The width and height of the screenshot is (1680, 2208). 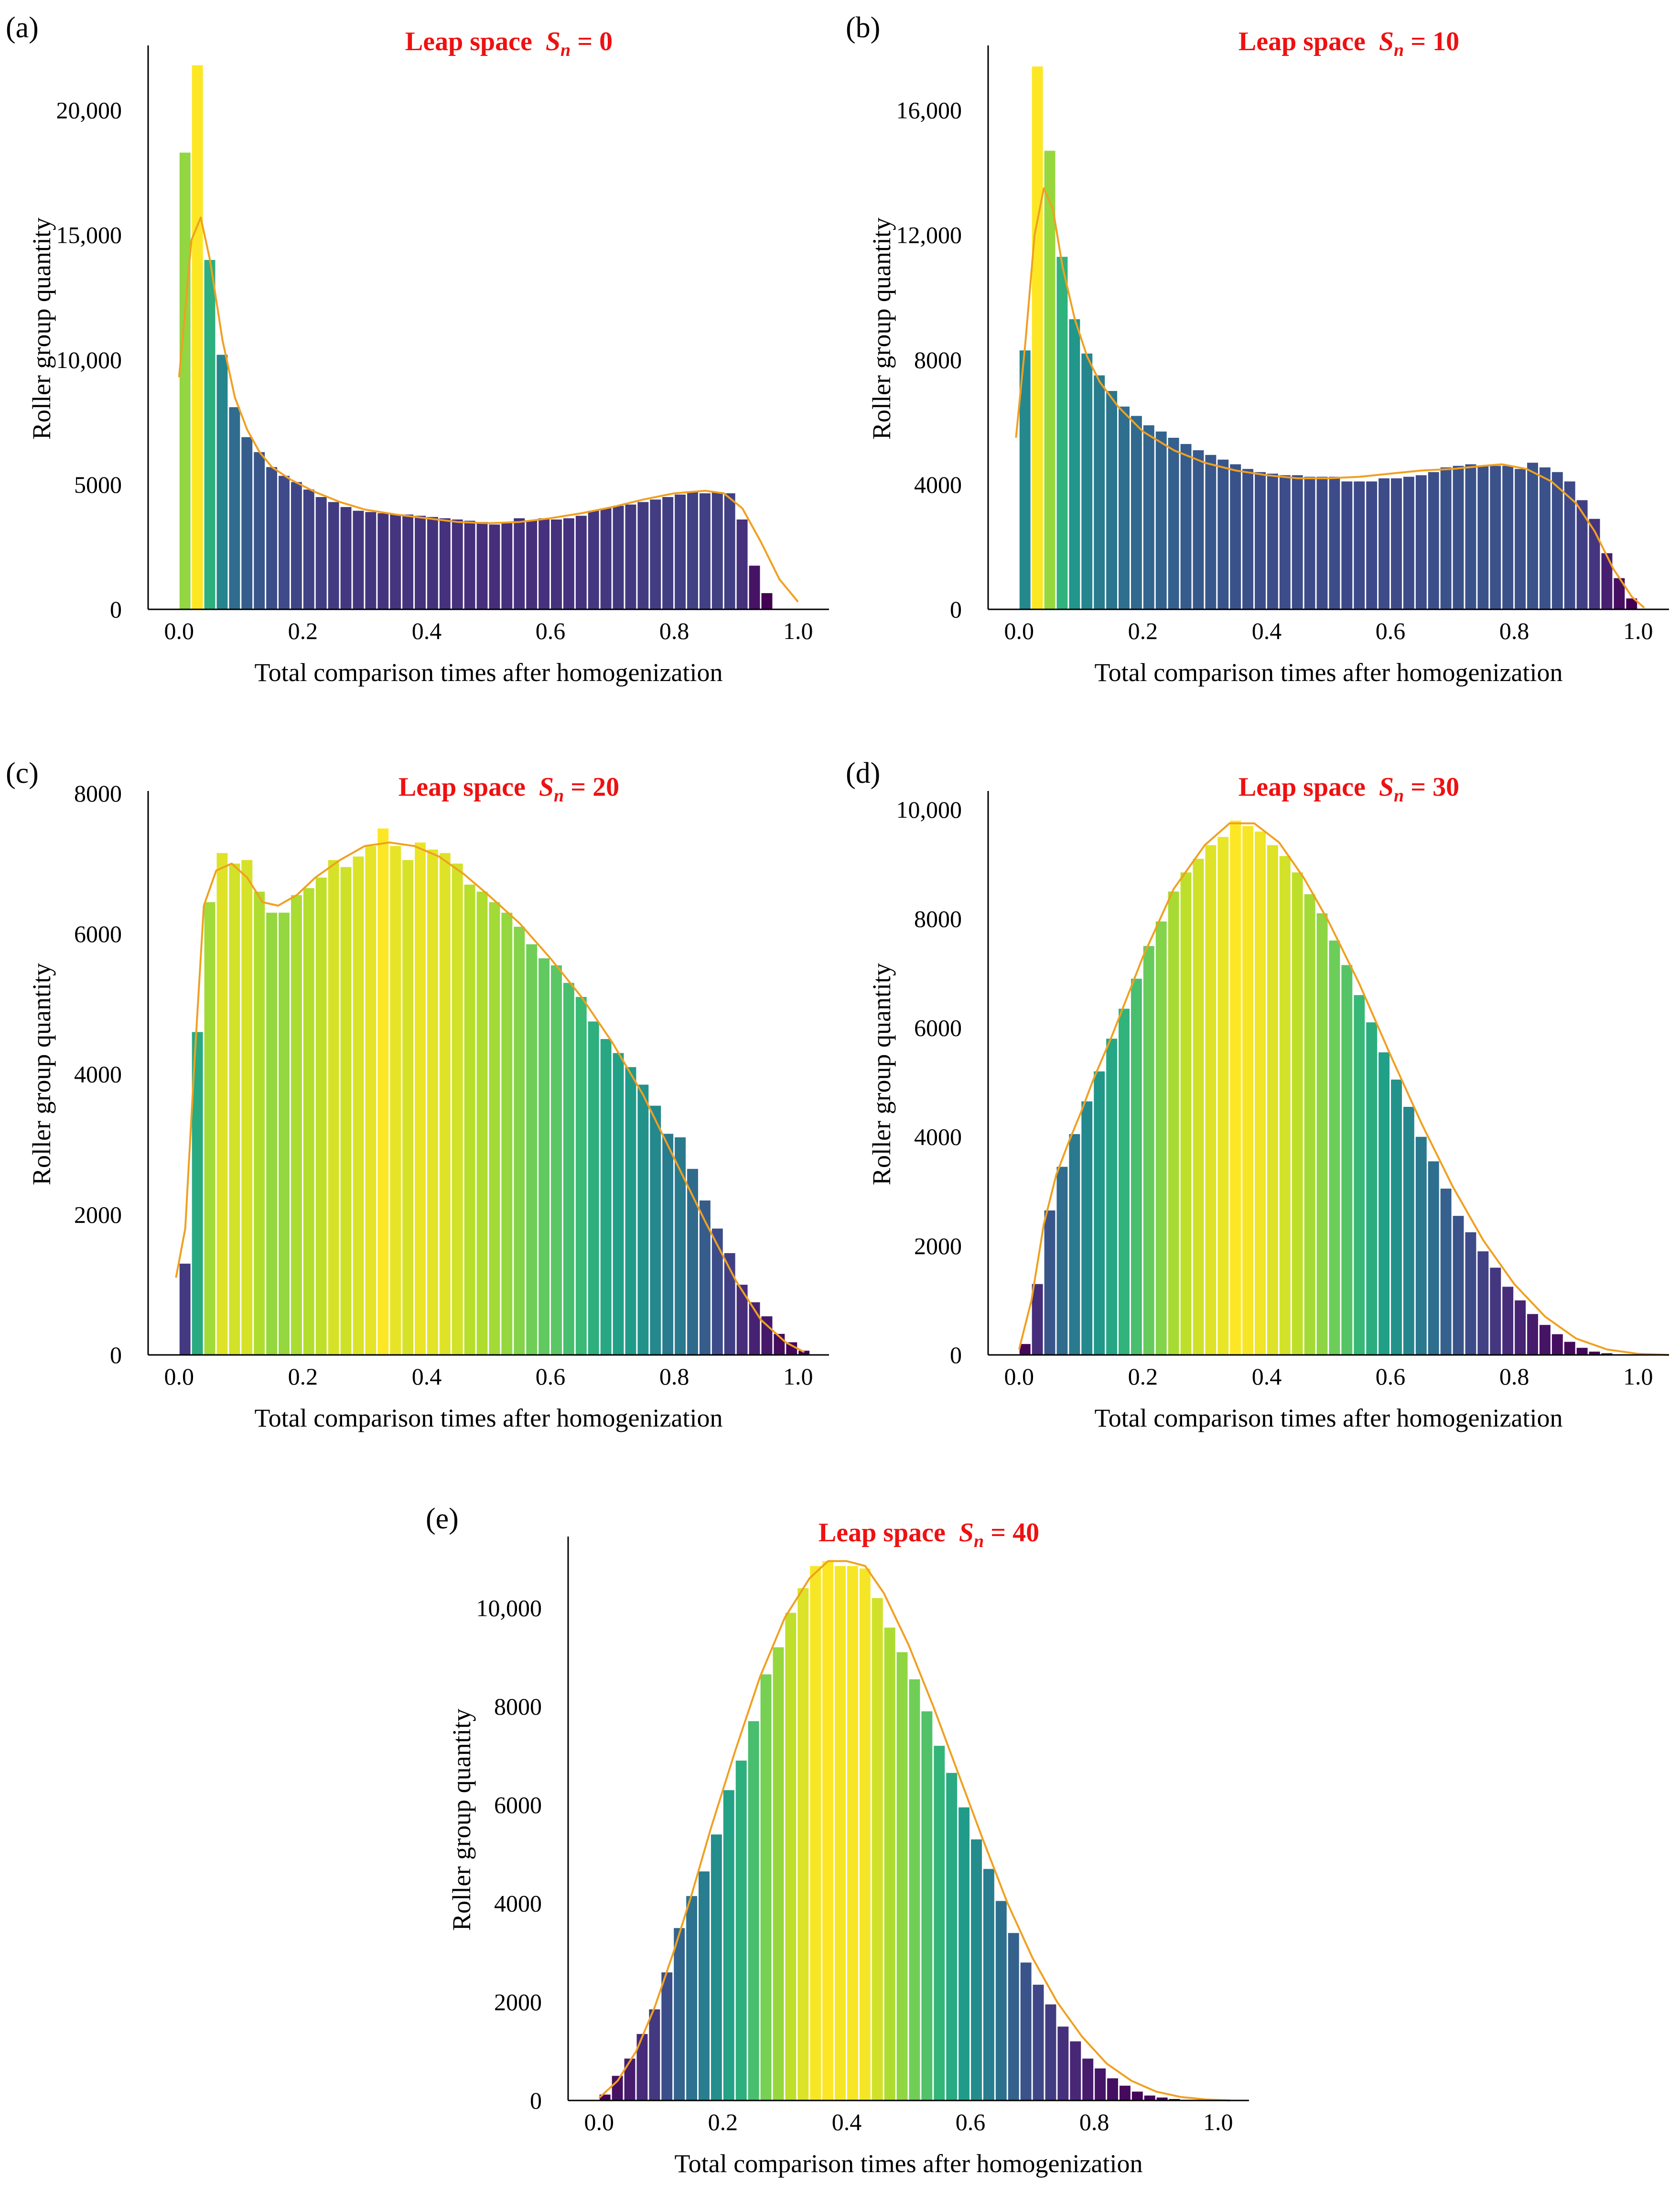 I want to click on x-tick-label: 0.0, so click(x=179, y=1376).